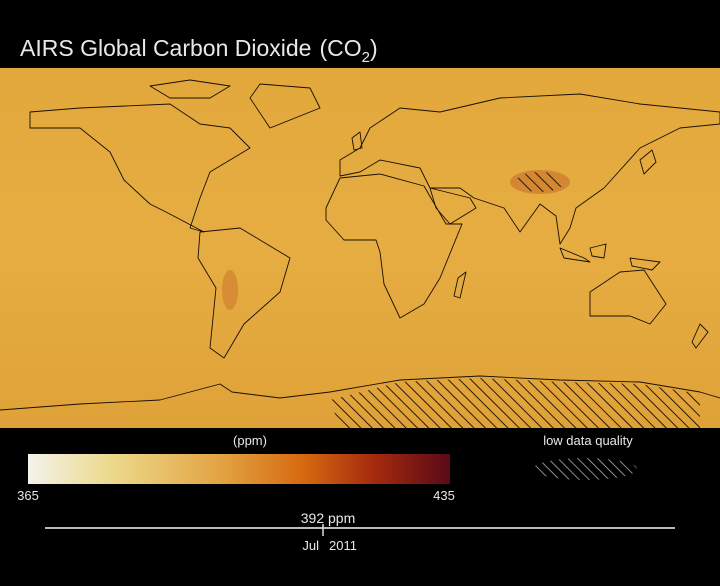  I want to click on quality-legend-label: low data quality, so click(588, 440).